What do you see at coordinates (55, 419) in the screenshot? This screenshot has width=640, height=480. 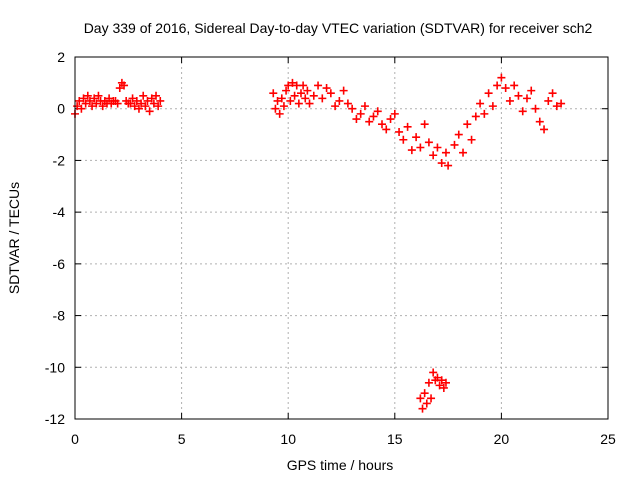 I see `y-tick-label: -12` at bounding box center [55, 419].